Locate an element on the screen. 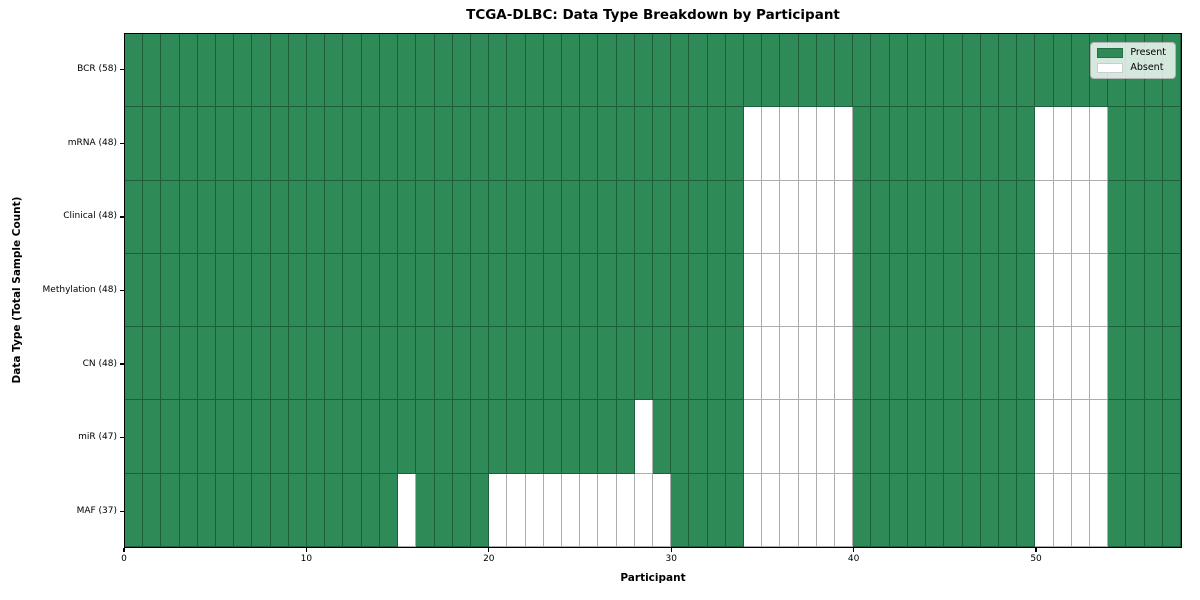 The width and height of the screenshot is (1200, 600). cell-CN-p9 is located at coordinates (298, 364).